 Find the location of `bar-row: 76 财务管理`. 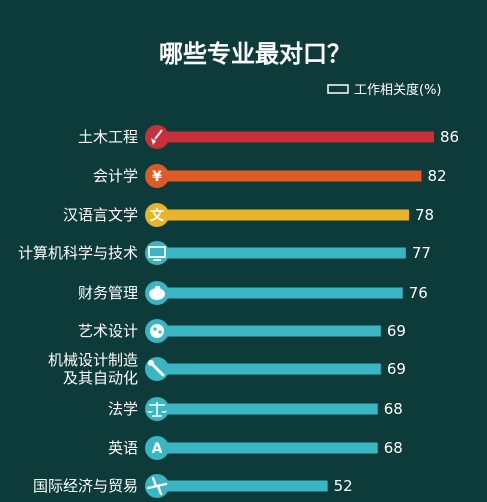

bar-row: 76 财务管理 is located at coordinates (253, 293).